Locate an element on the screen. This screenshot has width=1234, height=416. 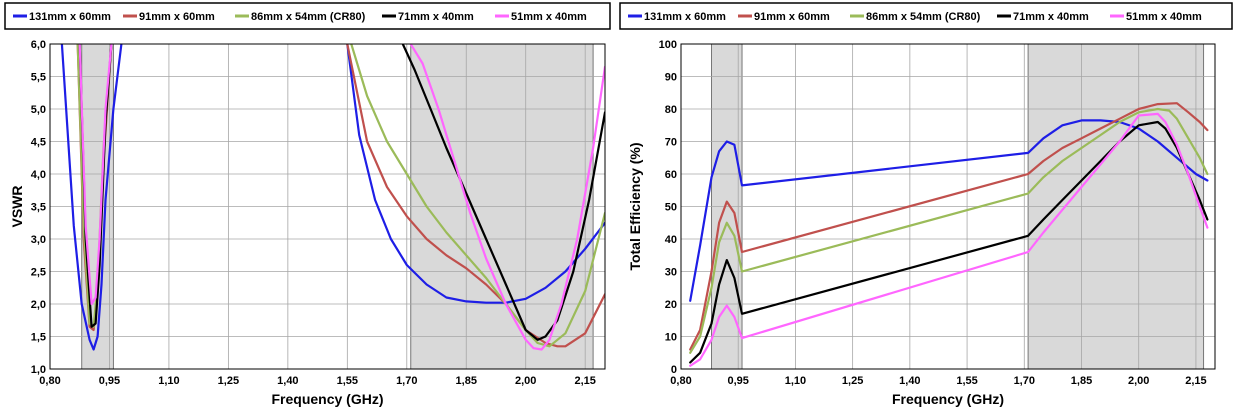
y-tick-label: 80 is located at coordinates (671, 110).